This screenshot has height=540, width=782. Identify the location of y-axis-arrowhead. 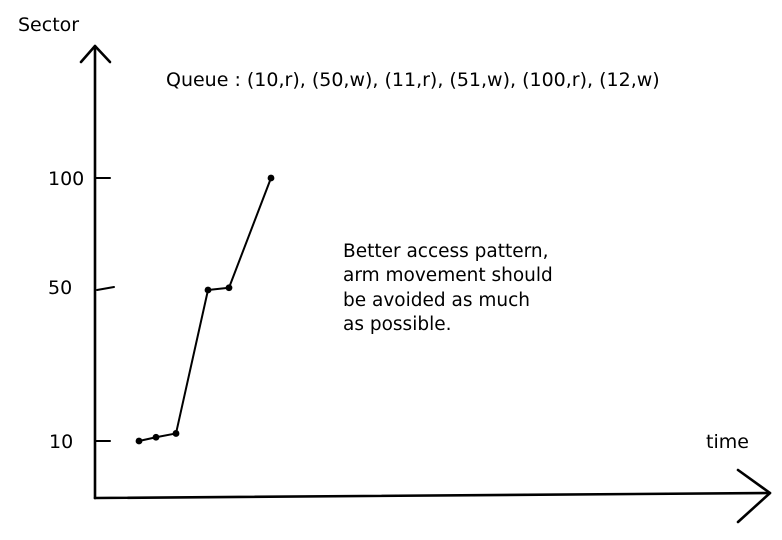
(95, 54).